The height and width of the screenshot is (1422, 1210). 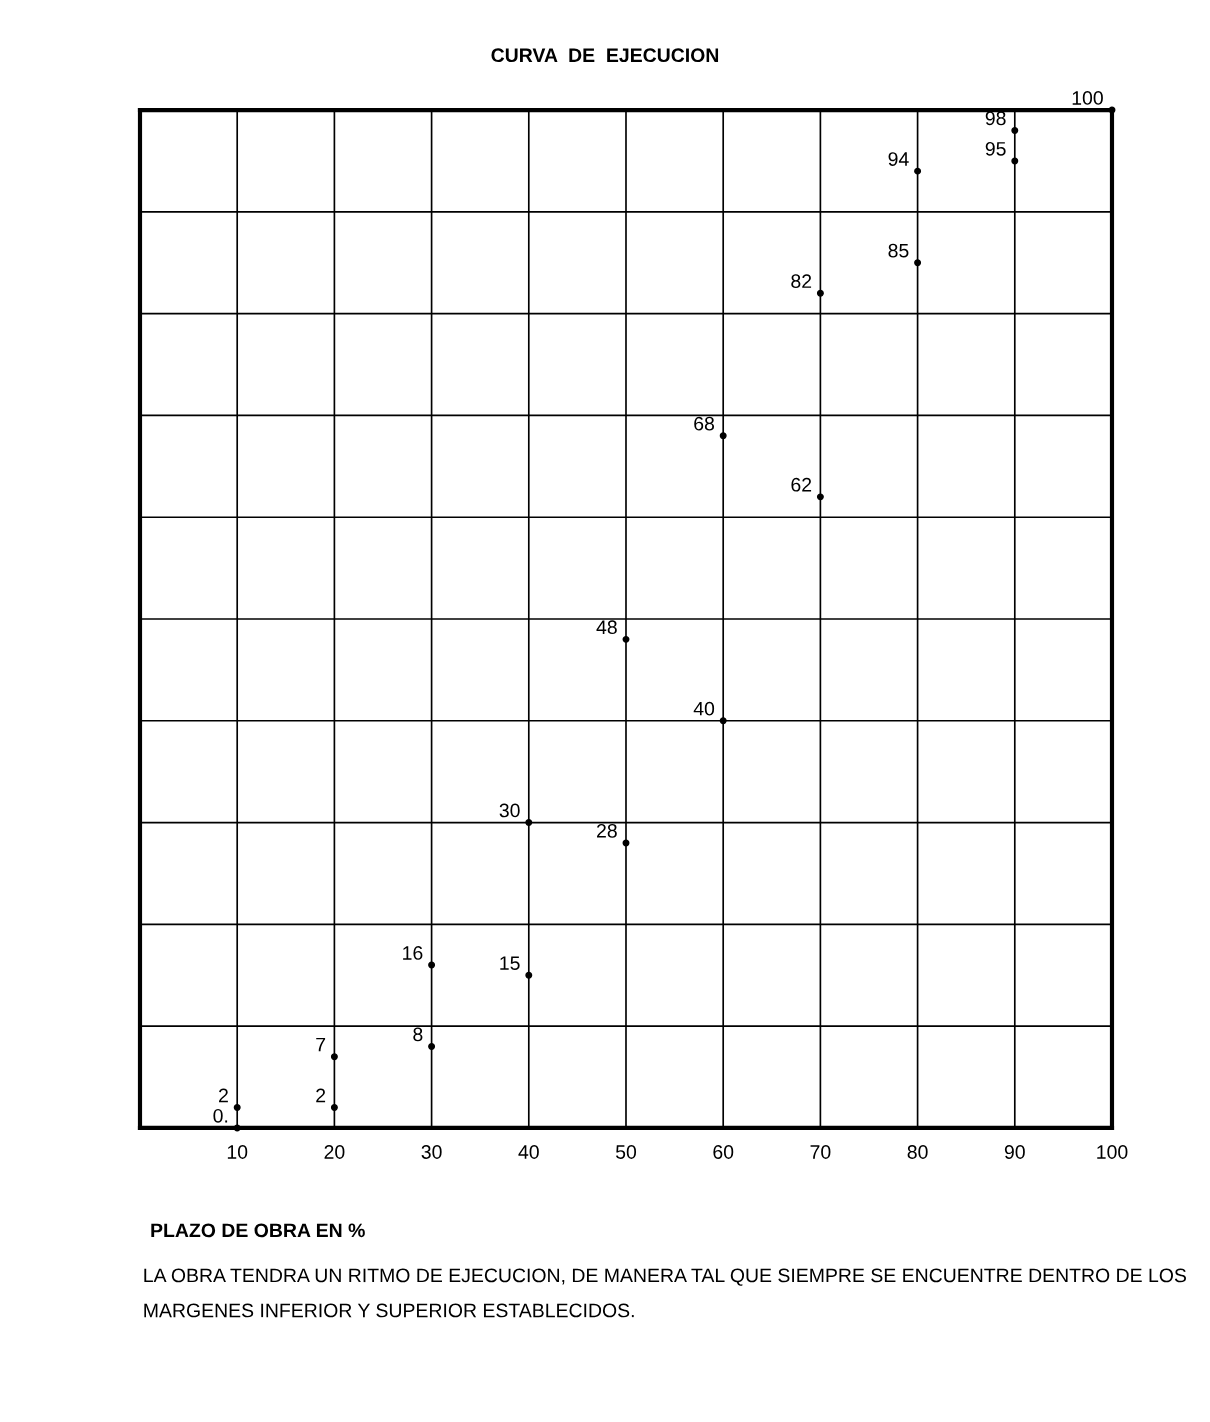 I want to click on data-label: 95, so click(x=995, y=148).